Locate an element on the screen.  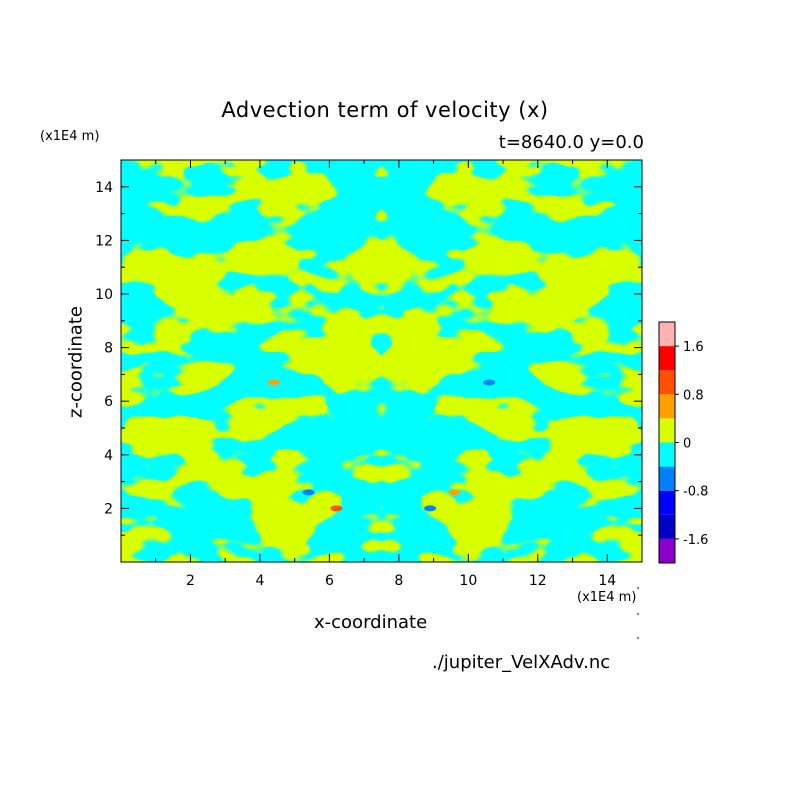
y-tick-label: 14 is located at coordinates (104, 188).